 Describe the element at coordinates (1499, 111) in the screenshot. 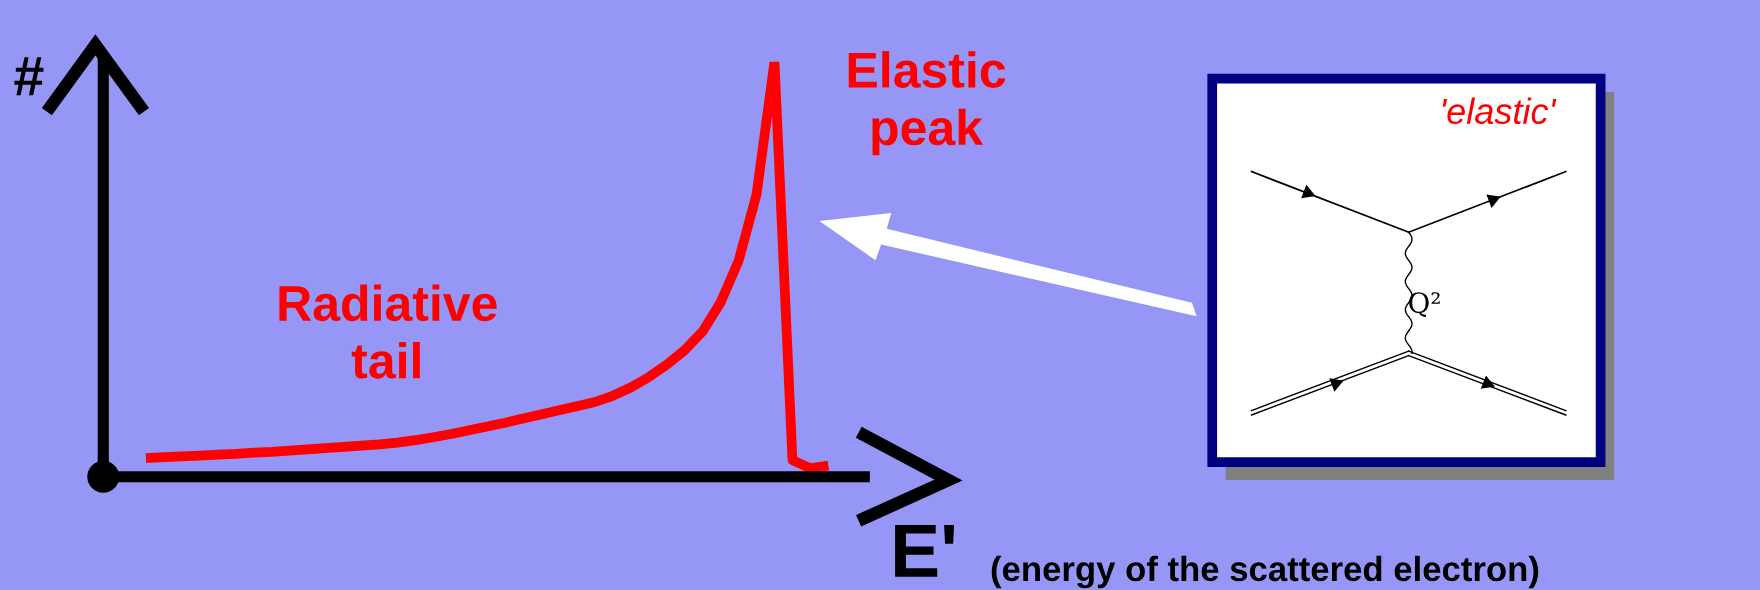

I see `text: 'elastic'` at that location.